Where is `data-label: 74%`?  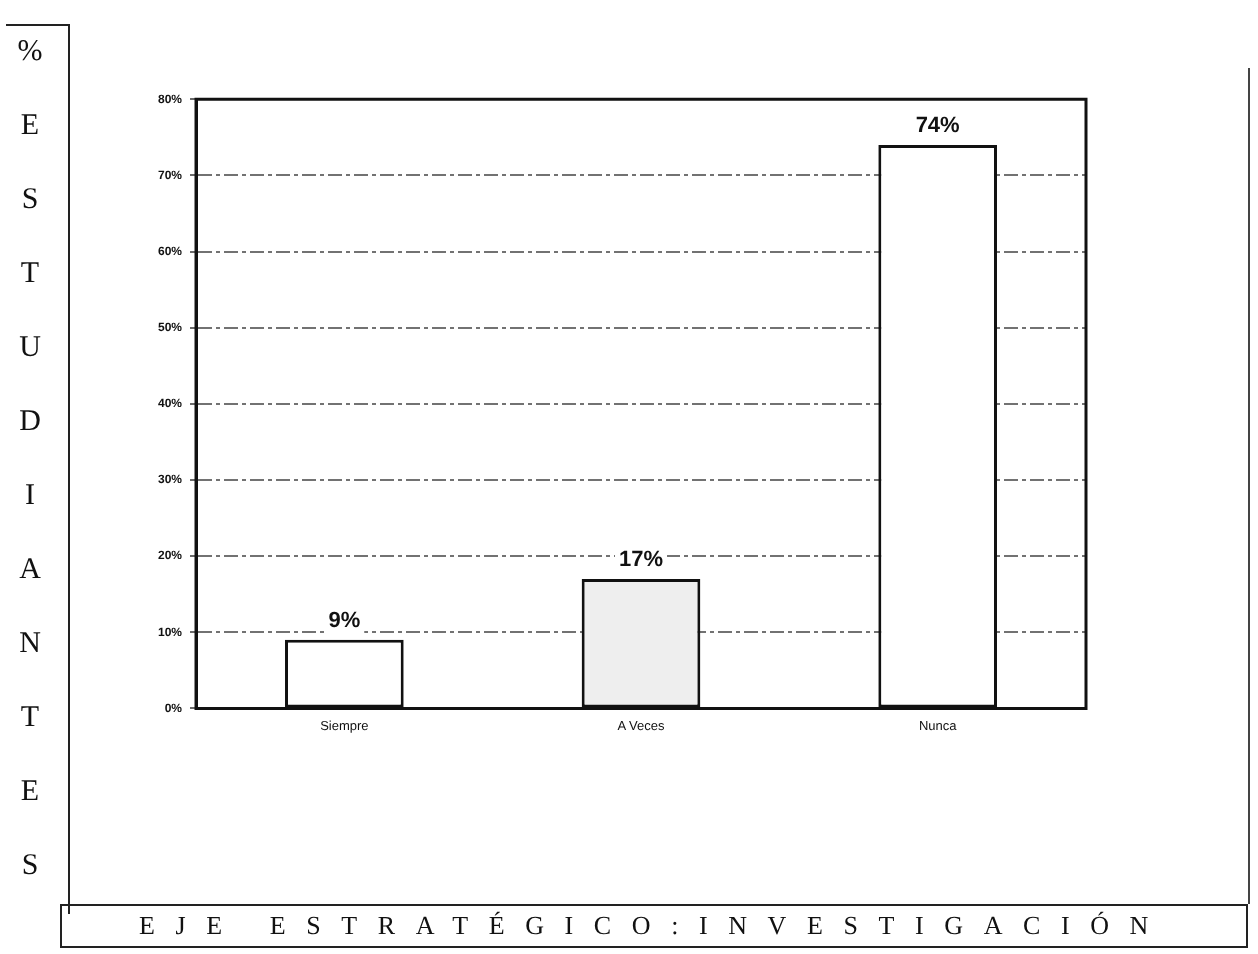 data-label: 74% is located at coordinates (938, 125).